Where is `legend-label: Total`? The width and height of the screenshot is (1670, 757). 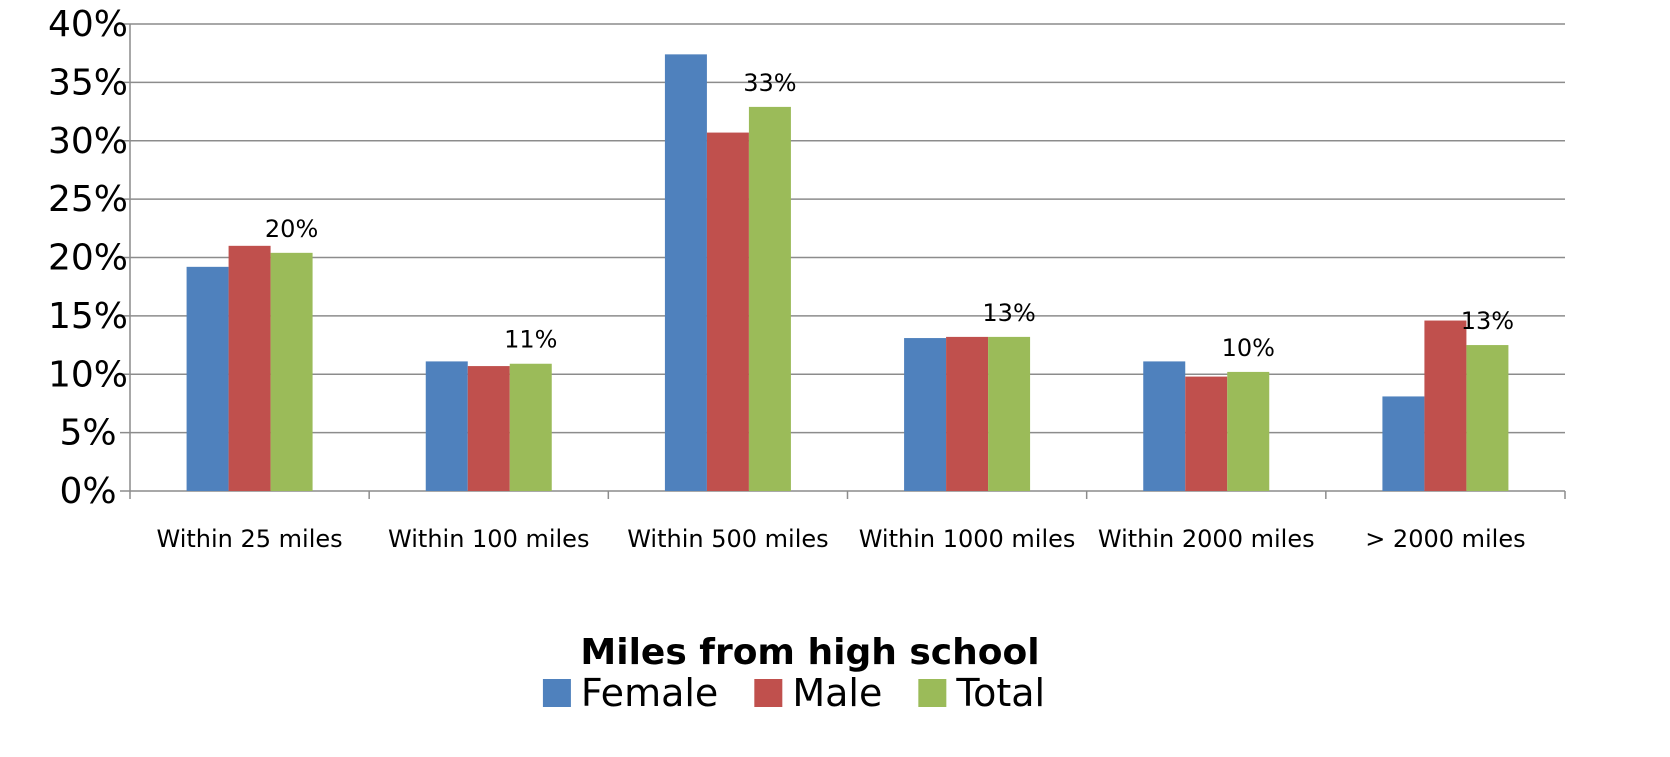 legend-label: Total is located at coordinates (1000, 693).